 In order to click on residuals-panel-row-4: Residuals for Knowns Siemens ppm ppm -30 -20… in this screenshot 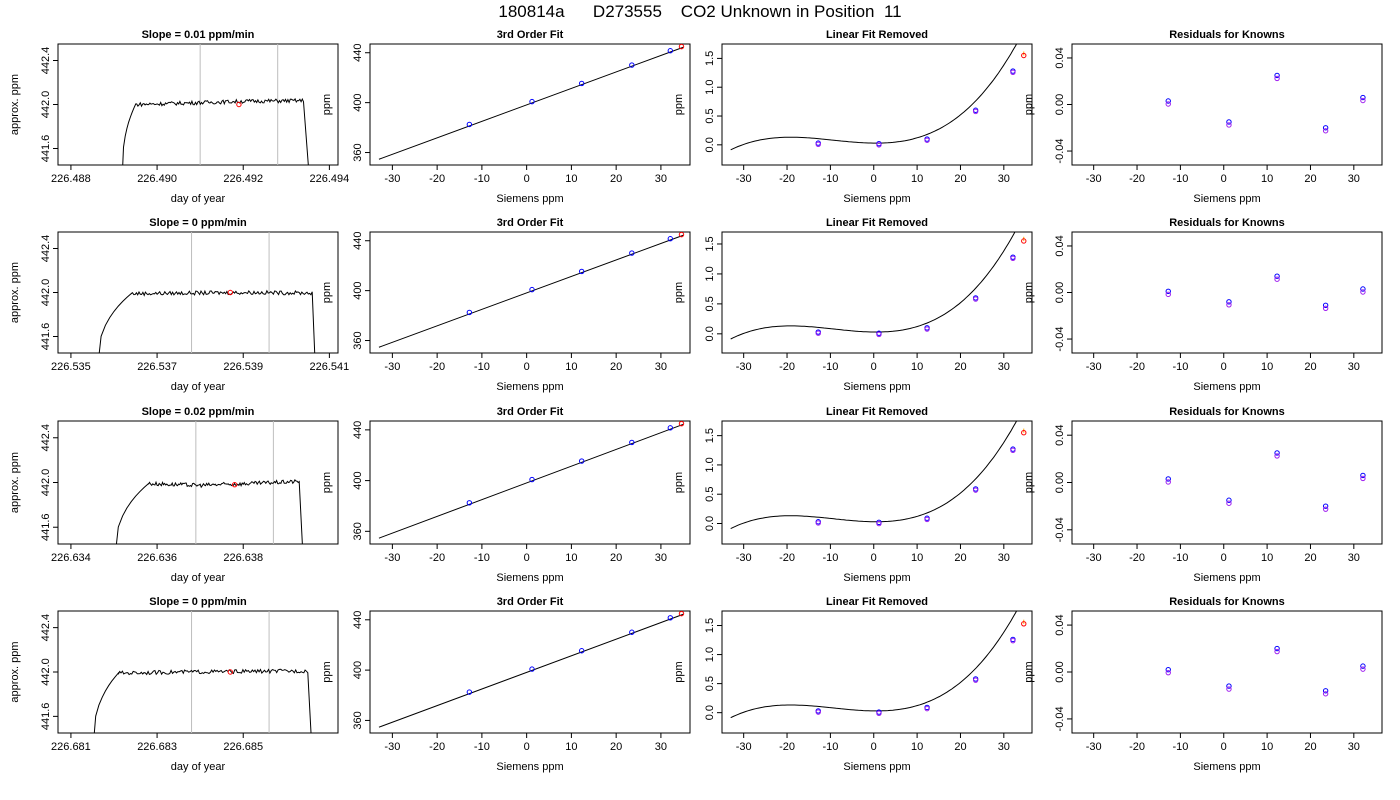, I will do `click(1203, 684)`.